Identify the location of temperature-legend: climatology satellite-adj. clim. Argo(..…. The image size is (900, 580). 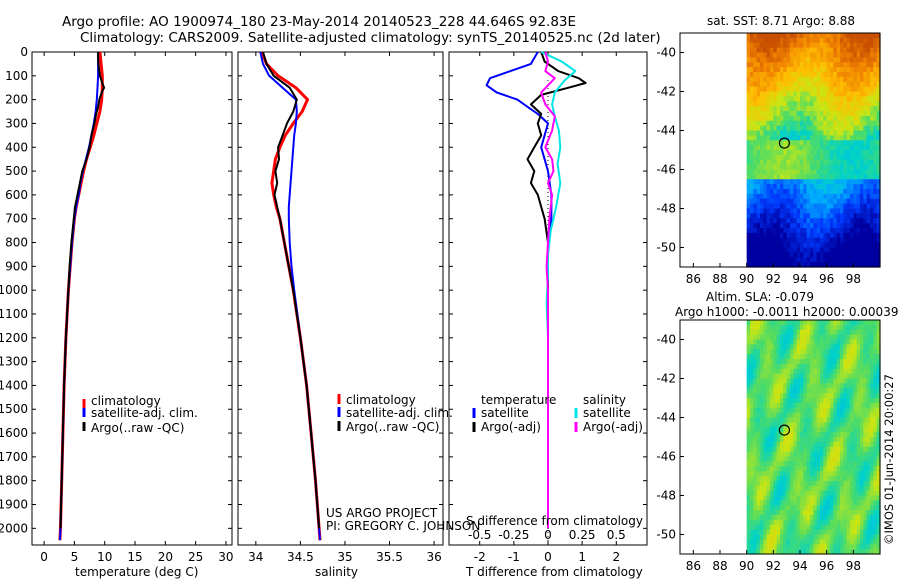
(140, 414).